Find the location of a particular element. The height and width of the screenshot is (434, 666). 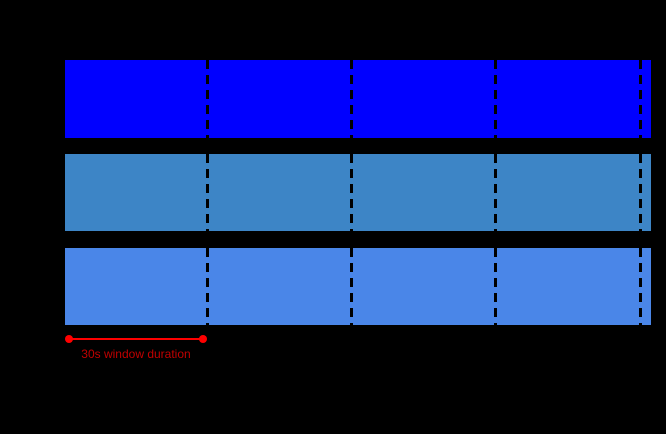

window-duration-label: 30s window duration is located at coordinates (136, 354).